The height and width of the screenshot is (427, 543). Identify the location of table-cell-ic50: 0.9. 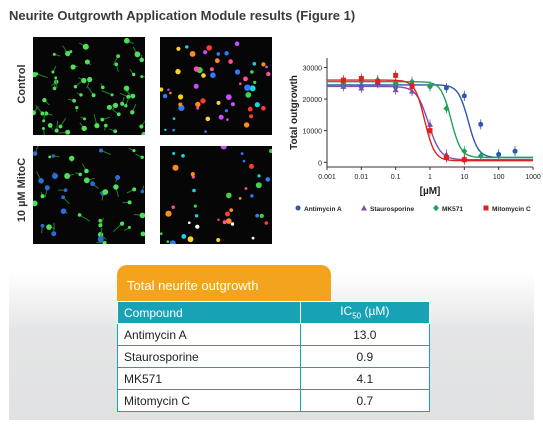
(365, 356).